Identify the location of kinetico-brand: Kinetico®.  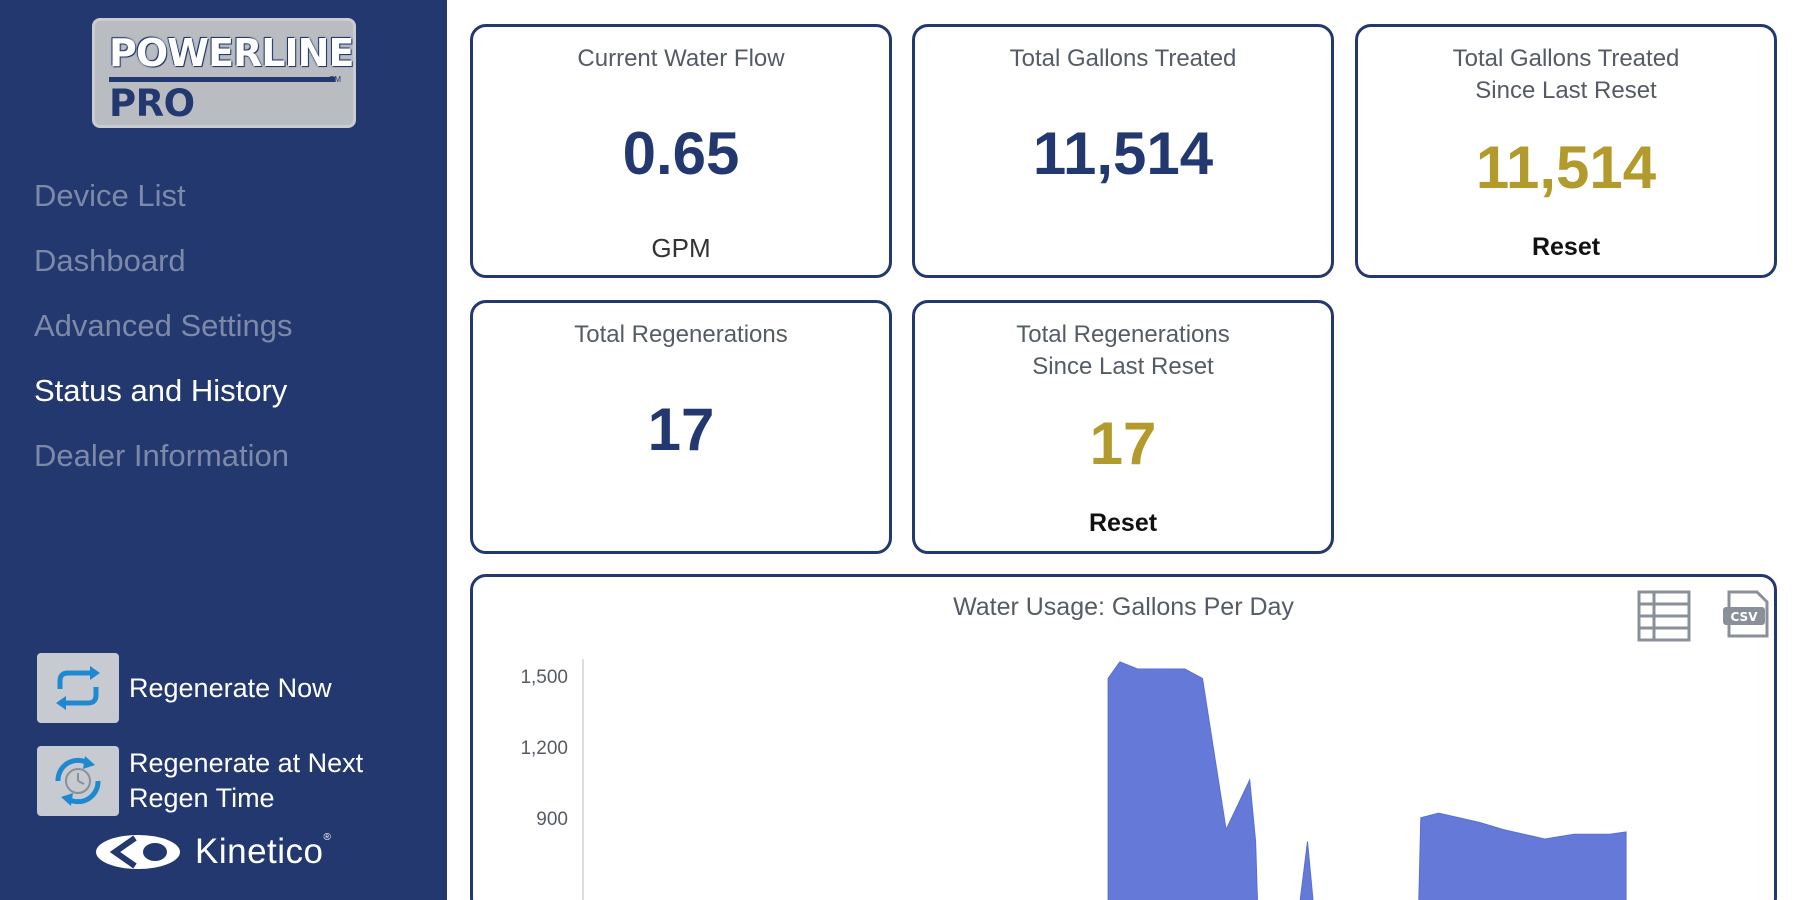
(213, 852).